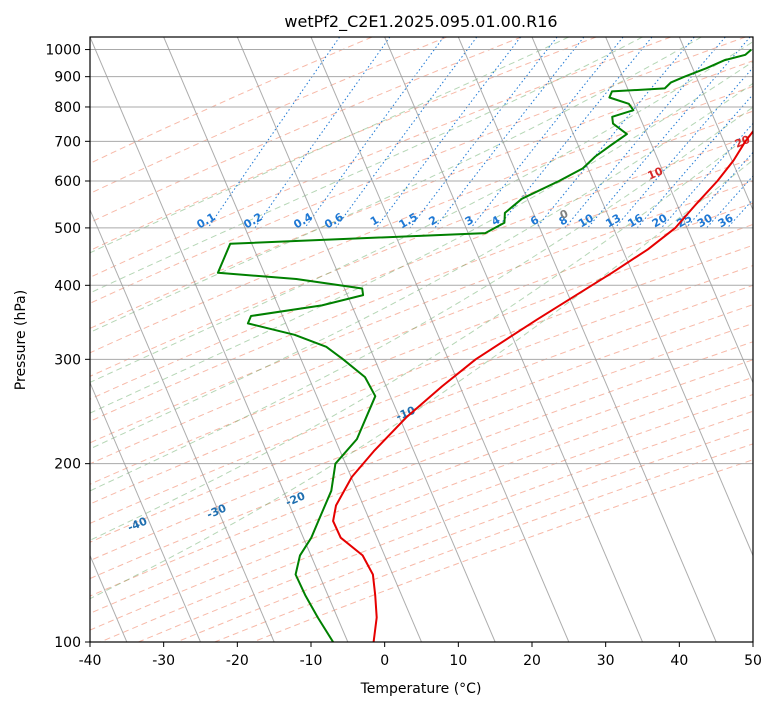  I want to click on x-tick-label: -10, so click(311, 661).